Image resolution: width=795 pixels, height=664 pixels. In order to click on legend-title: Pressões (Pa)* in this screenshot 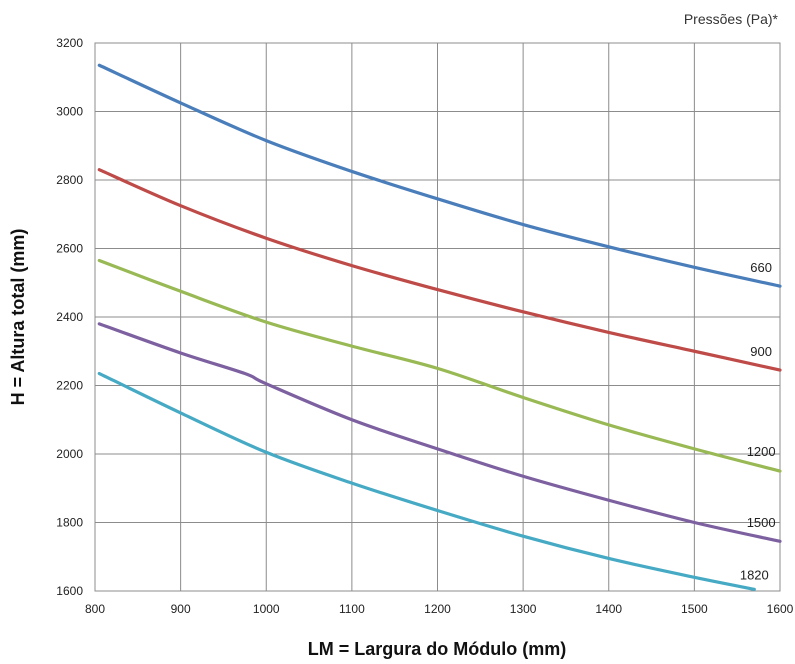, I will do `click(731, 19)`.